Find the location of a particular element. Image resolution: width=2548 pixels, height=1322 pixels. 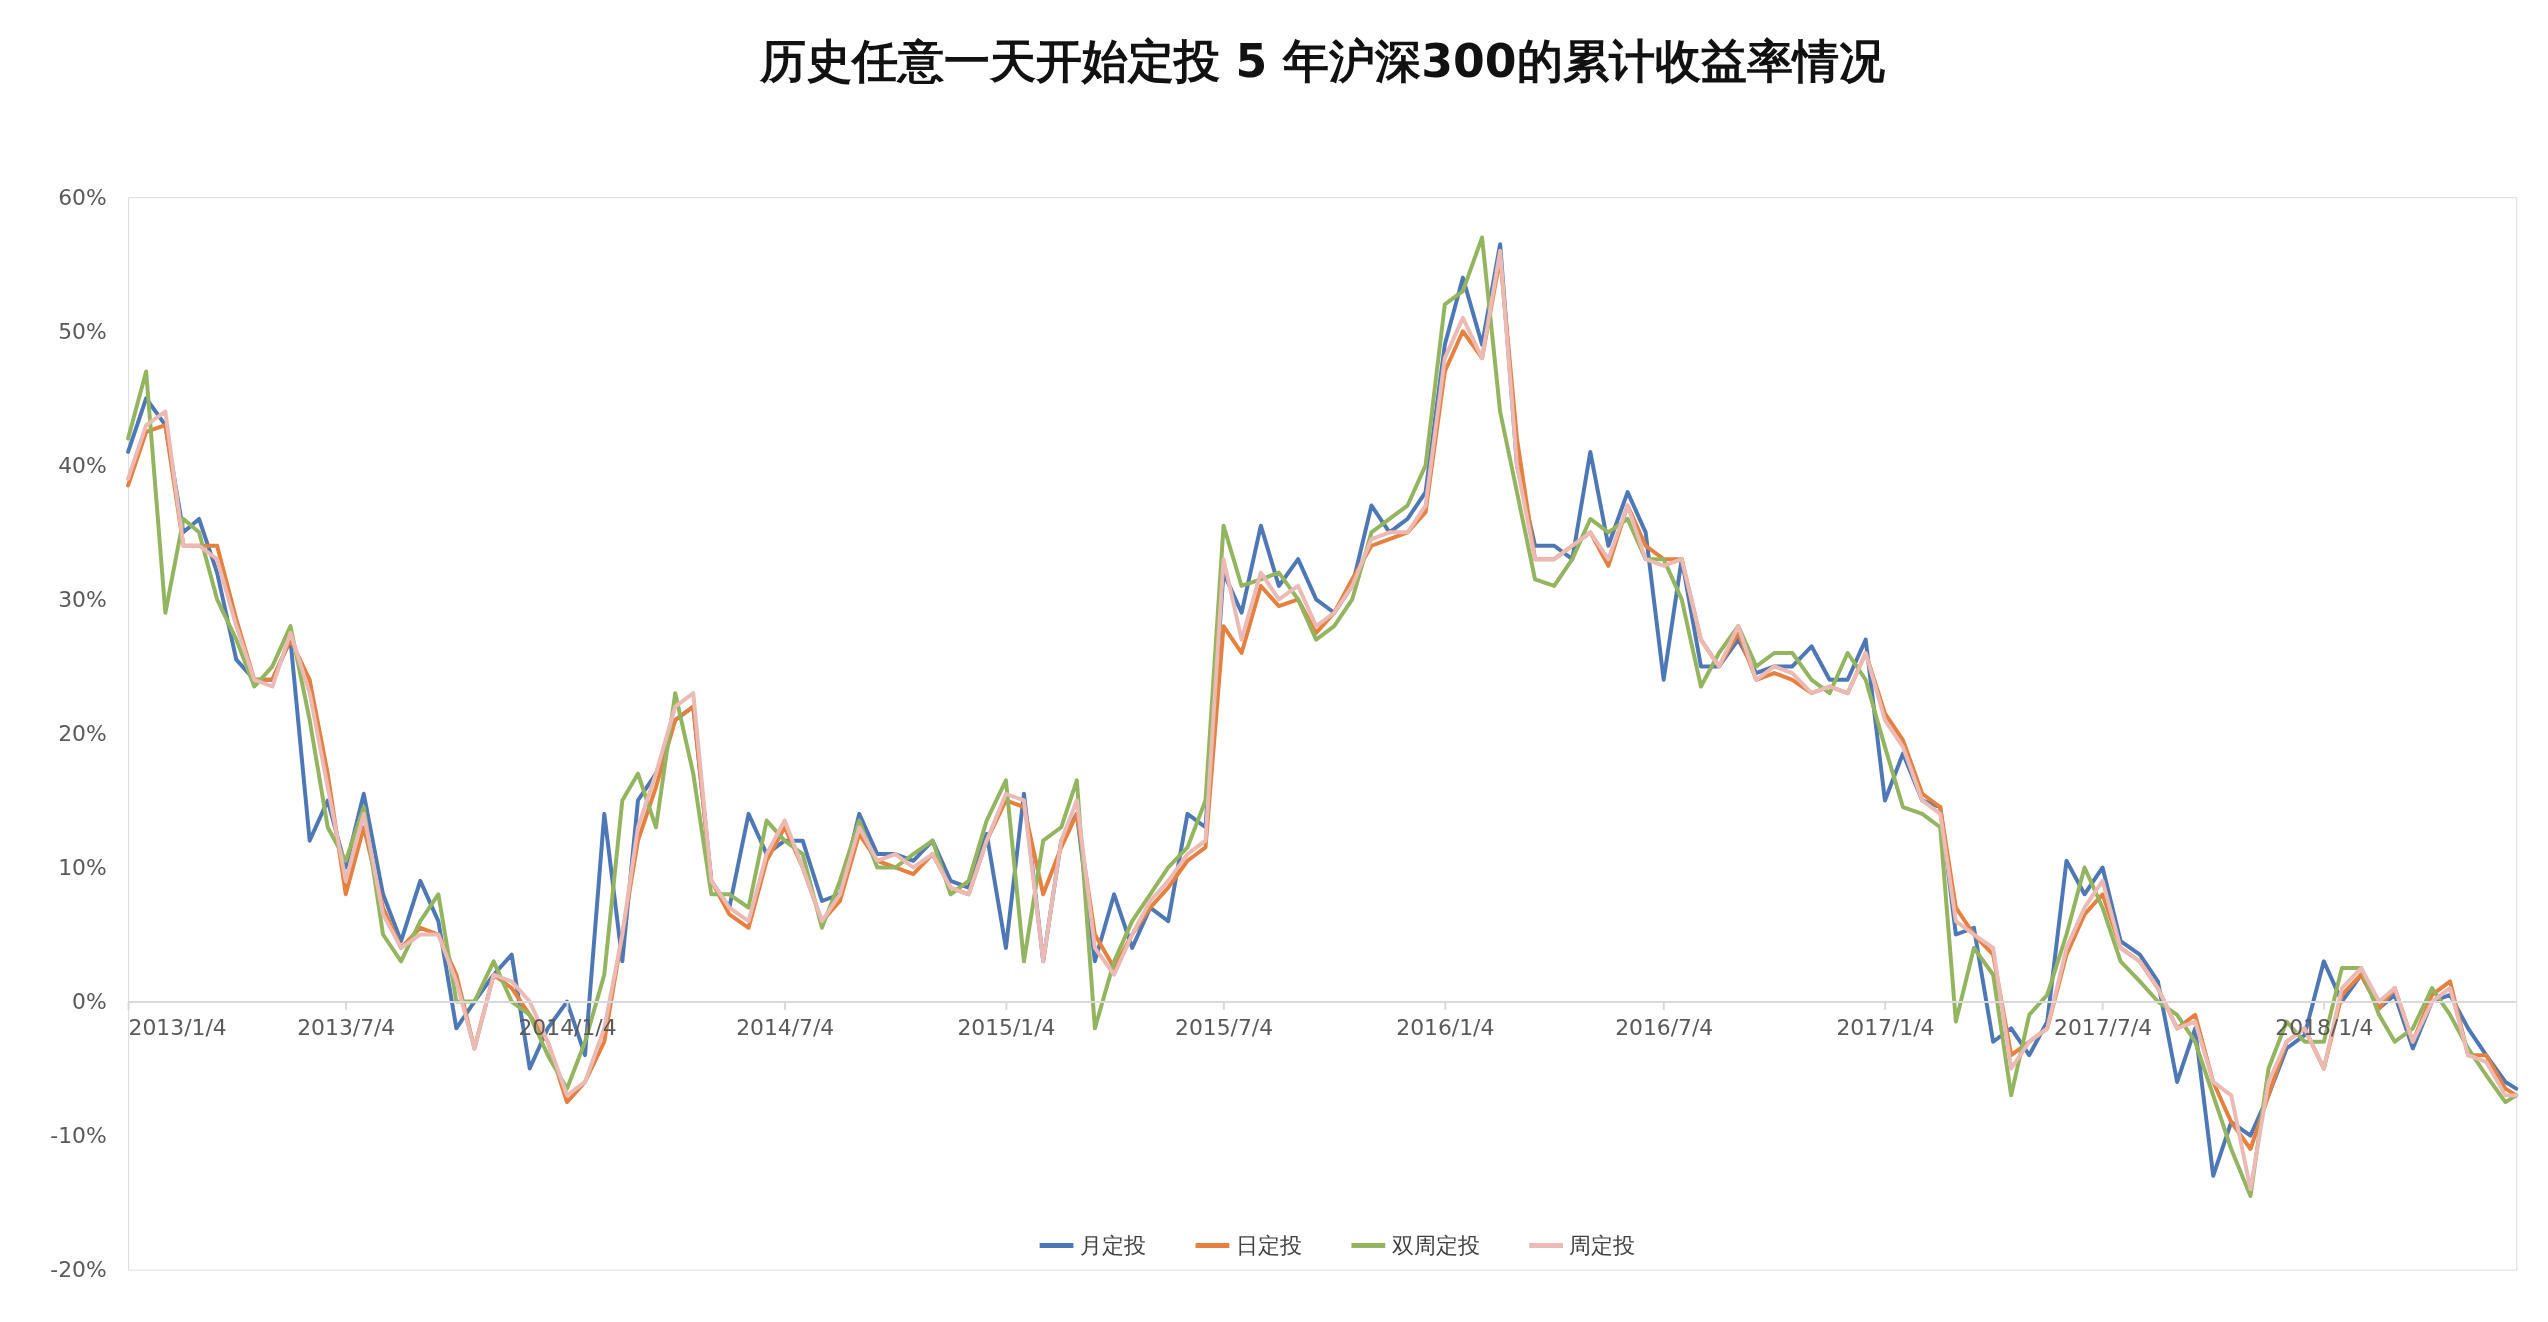

x-tick-label: 2015/7/4 is located at coordinates (1224, 1027).